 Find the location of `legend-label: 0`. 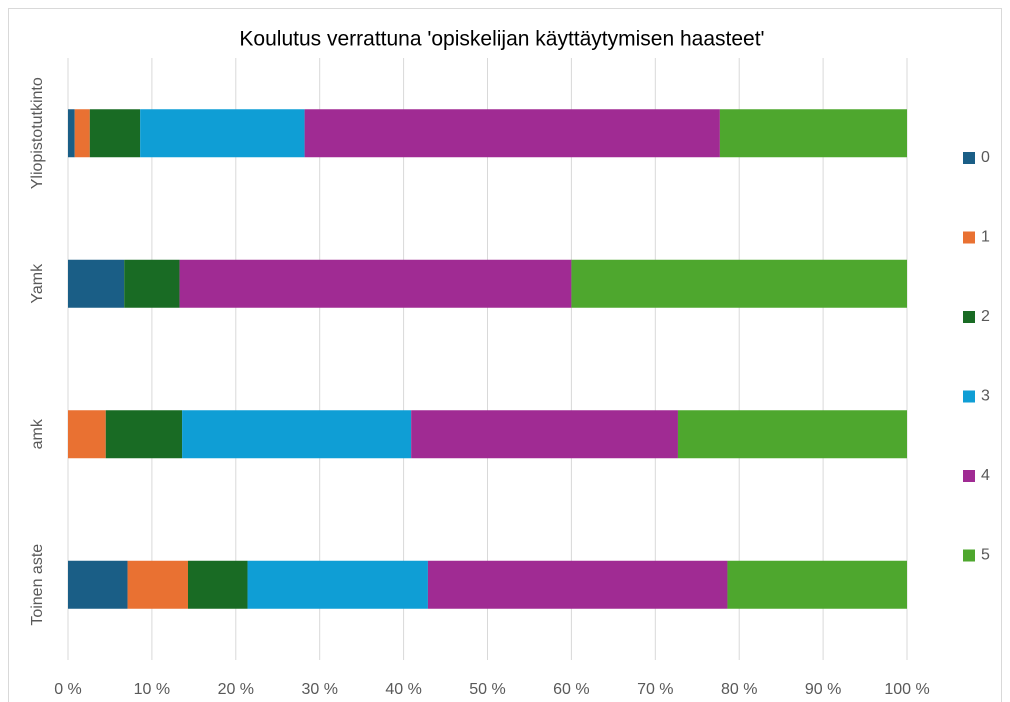

legend-label: 0 is located at coordinates (985, 157).